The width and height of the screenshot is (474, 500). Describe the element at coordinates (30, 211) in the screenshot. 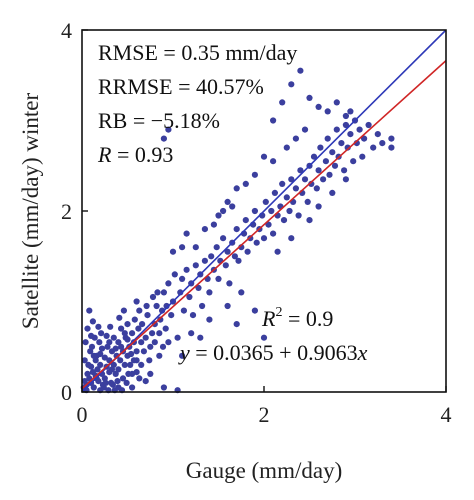

I see `y-axis-label: Satellite (mm/day) winter` at that location.